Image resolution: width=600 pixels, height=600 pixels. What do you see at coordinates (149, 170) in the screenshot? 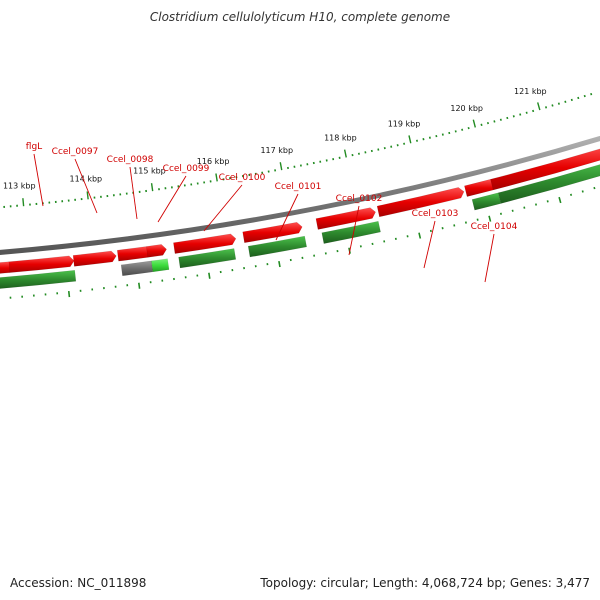
I see `scale-label: 115 kbp` at bounding box center [149, 170].